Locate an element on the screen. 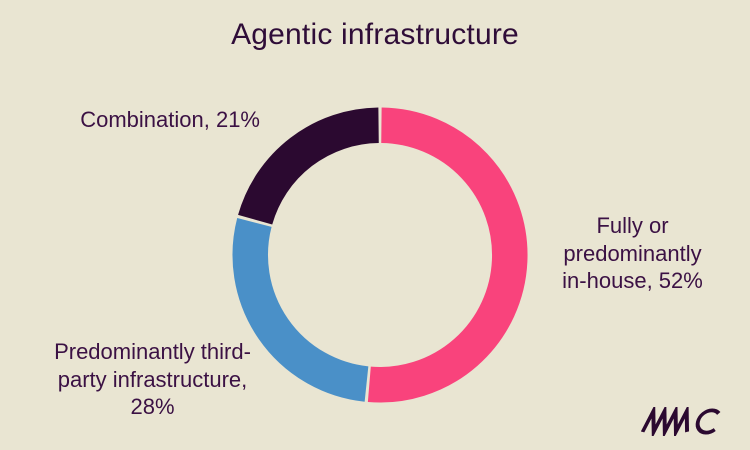 The image size is (750, 450). logo-mm-zigzag is located at coordinates (665, 421).